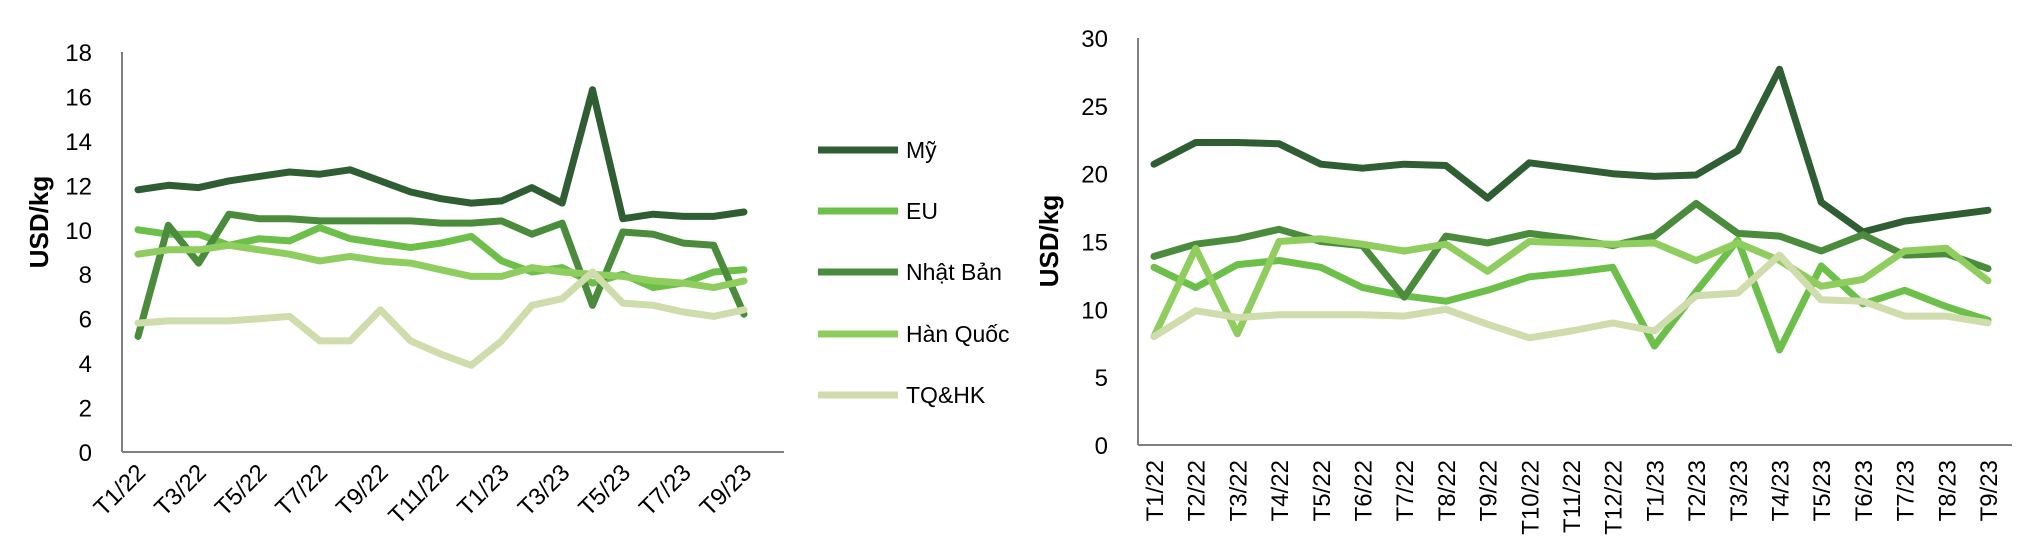  I want to click on left-x-tick-label: T11/22, so click(419, 494).